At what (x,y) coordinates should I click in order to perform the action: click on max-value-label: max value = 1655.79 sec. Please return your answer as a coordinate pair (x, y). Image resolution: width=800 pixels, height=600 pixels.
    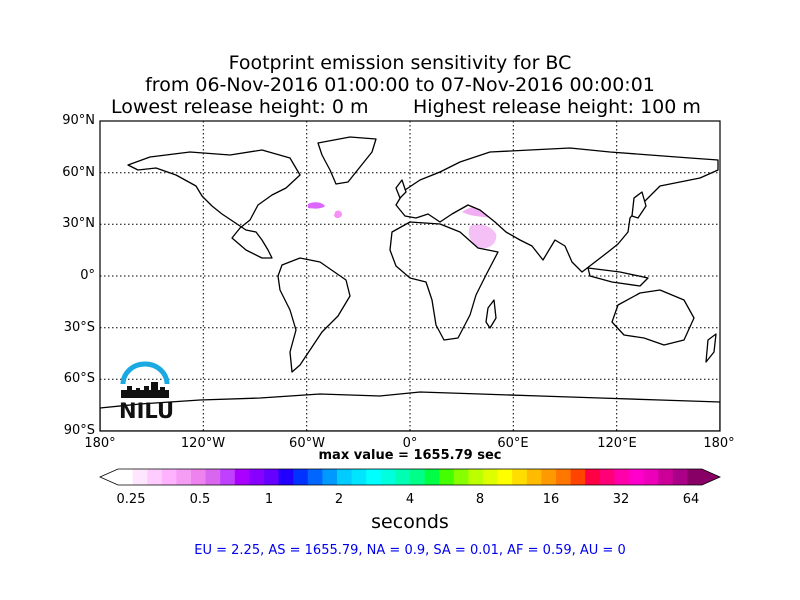
    Looking at the image, I should click on (410, 455).